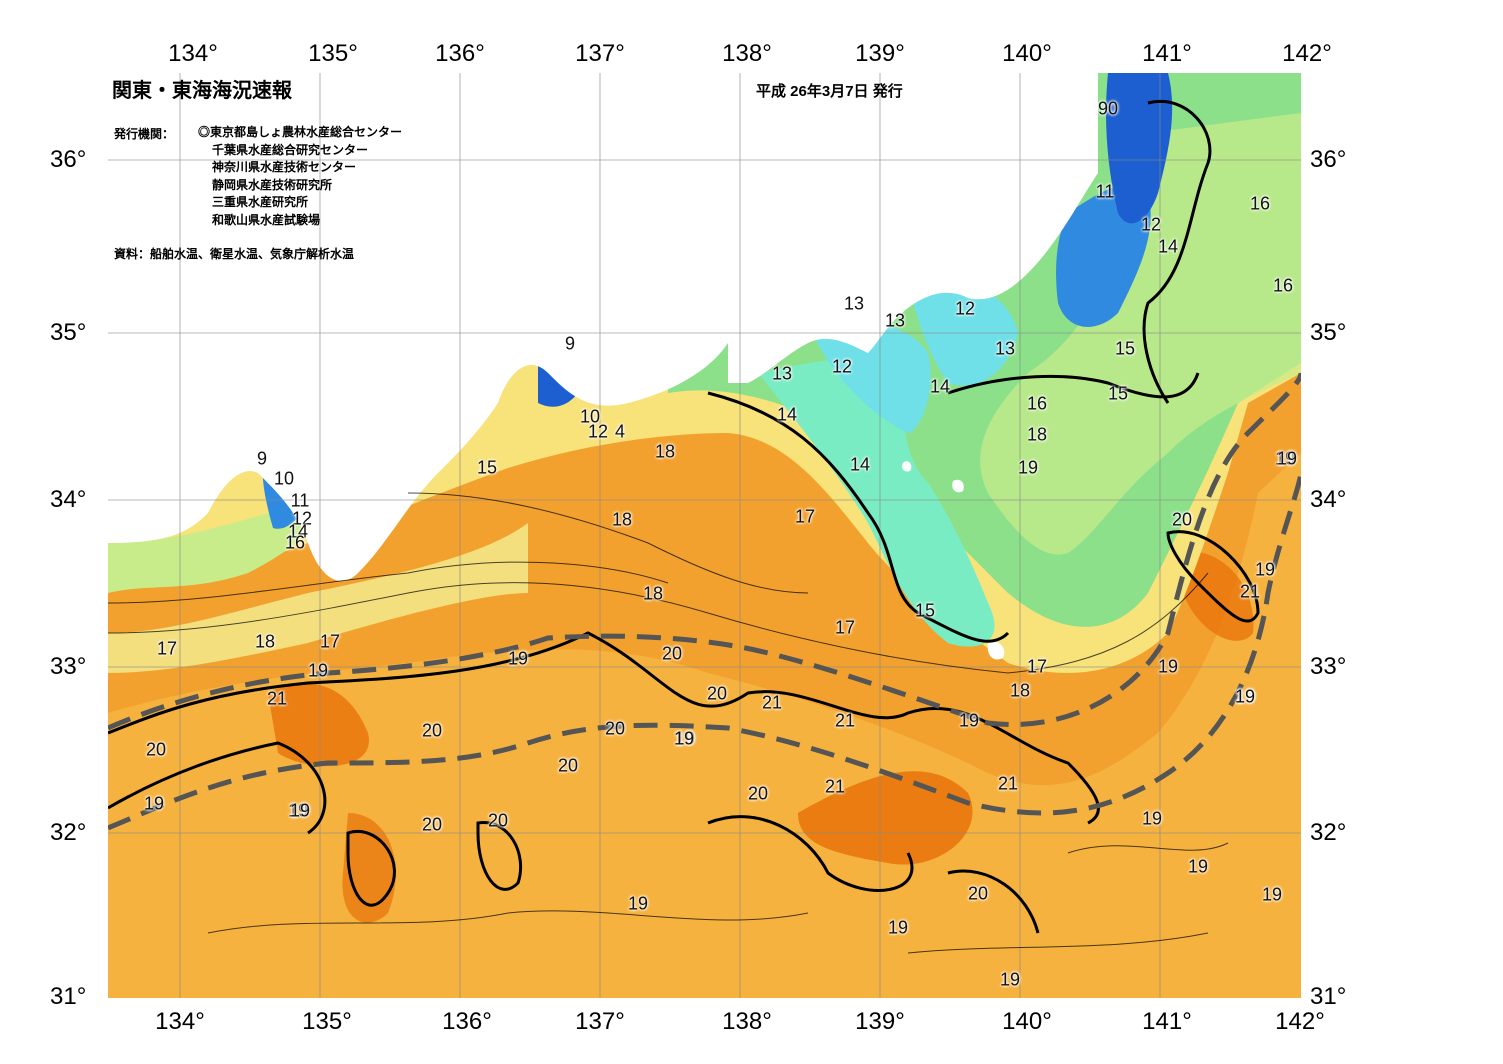  What do you see at coordinates (1177, 252) in the screenshot?
I see `isotherm-15-north` at bounding box center [1177, 252].